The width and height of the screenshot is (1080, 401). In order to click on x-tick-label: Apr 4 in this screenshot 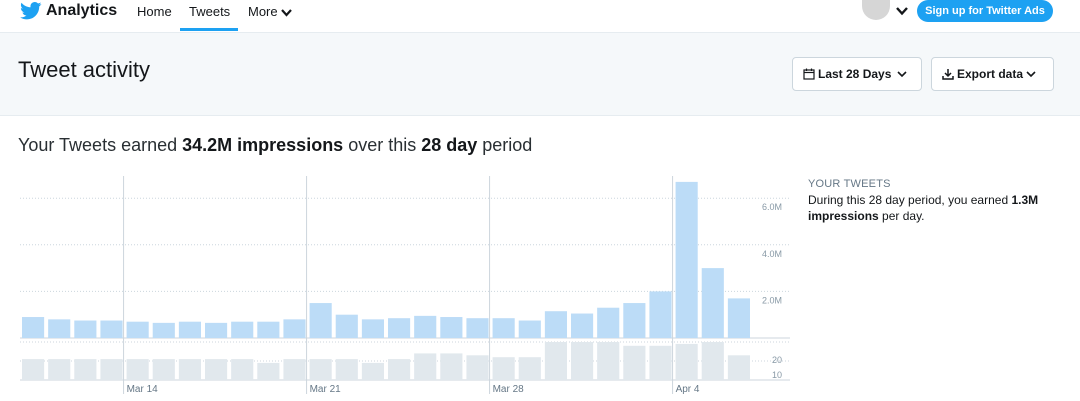, I will do `click(688, 389)`.